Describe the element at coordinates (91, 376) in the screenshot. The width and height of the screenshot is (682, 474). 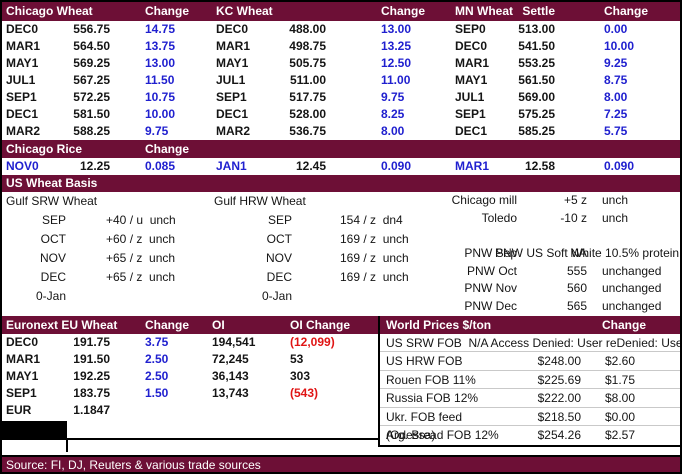
I see `price: 192.25` at that location.